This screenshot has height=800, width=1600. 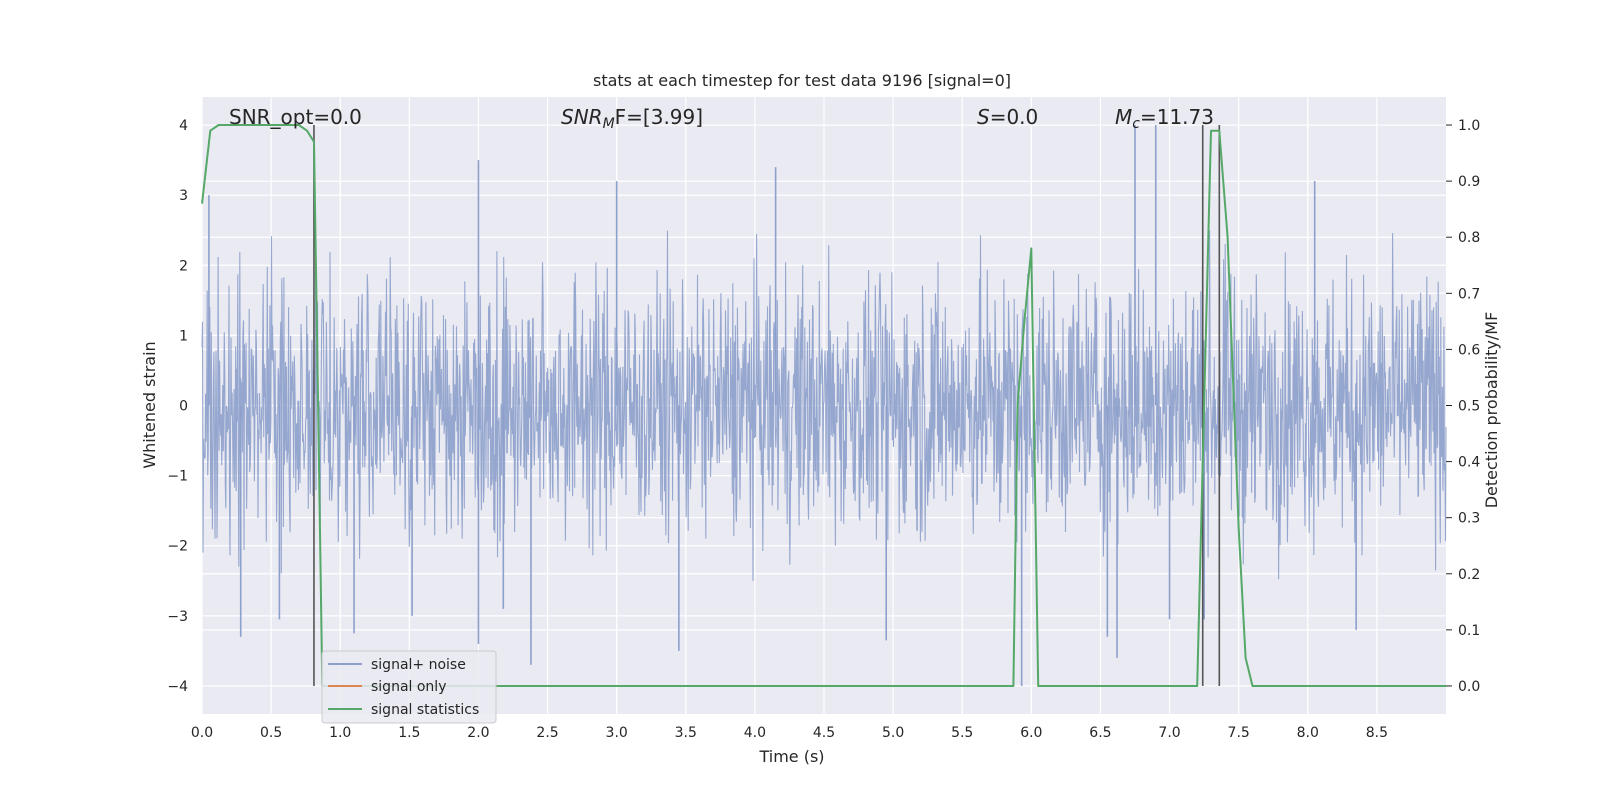 What do you see at coordinates (1100, 733) in the screenshot?
I see `x-tick-label-13: 6.5` at bounding box center [1100, 733].